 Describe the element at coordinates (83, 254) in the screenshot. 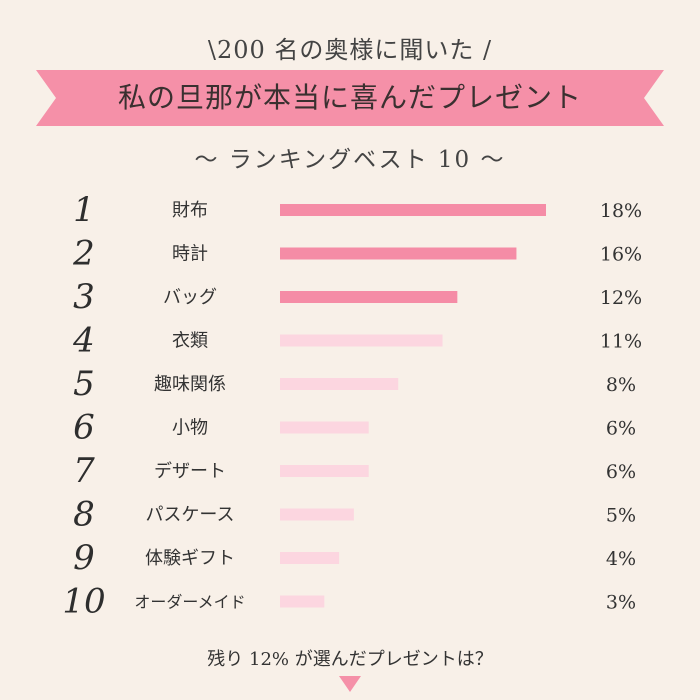

I see `rank-number: 2` at that location.